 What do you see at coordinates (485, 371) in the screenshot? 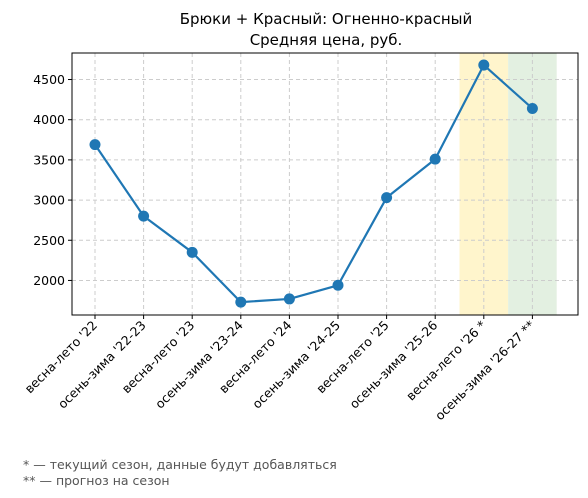
I see `x-tick-label: осень-зима '26-27 **` at bounding box center [485, 371].